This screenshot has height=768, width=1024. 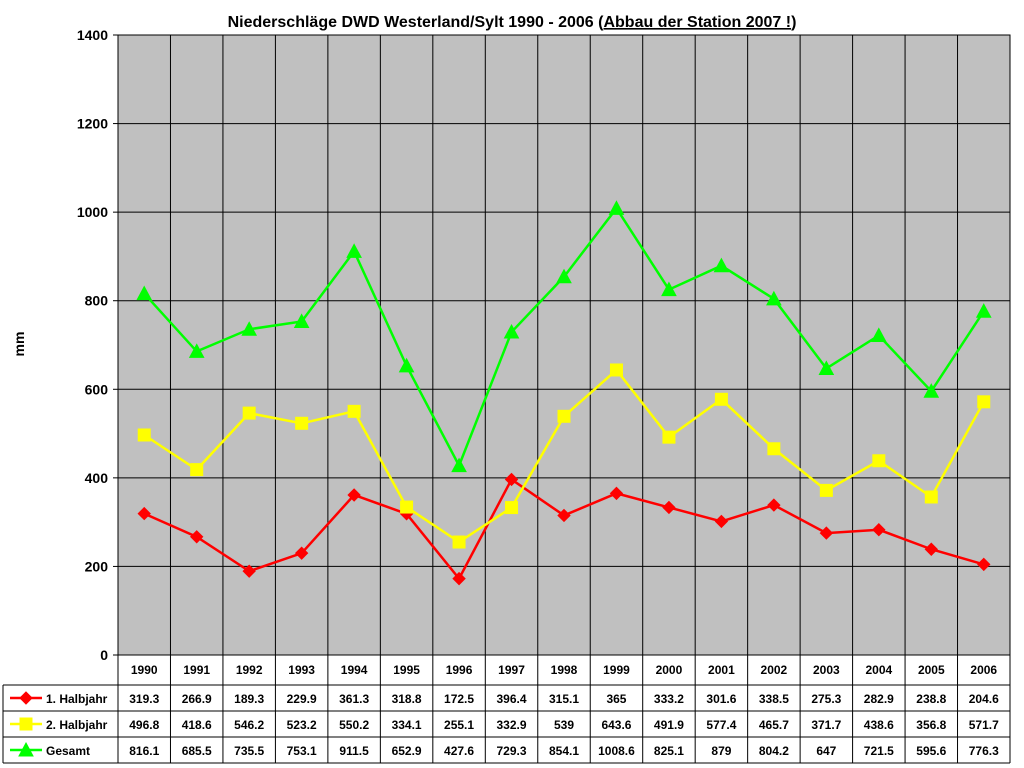 What do you see at coordinates (97, 301) in the screenshot?
I see `y-tick-label: 800` at bounding box center [97, 301].